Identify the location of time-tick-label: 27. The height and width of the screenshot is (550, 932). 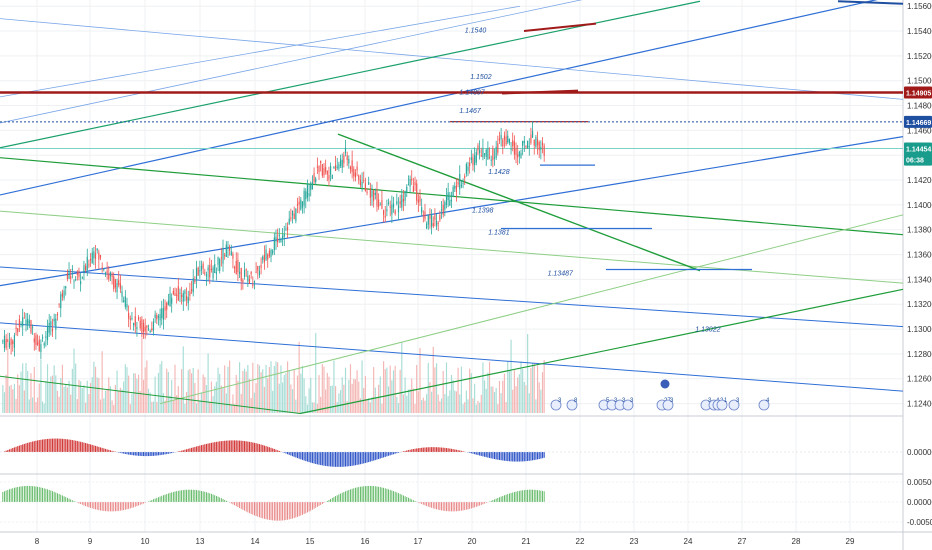
(742, 541).